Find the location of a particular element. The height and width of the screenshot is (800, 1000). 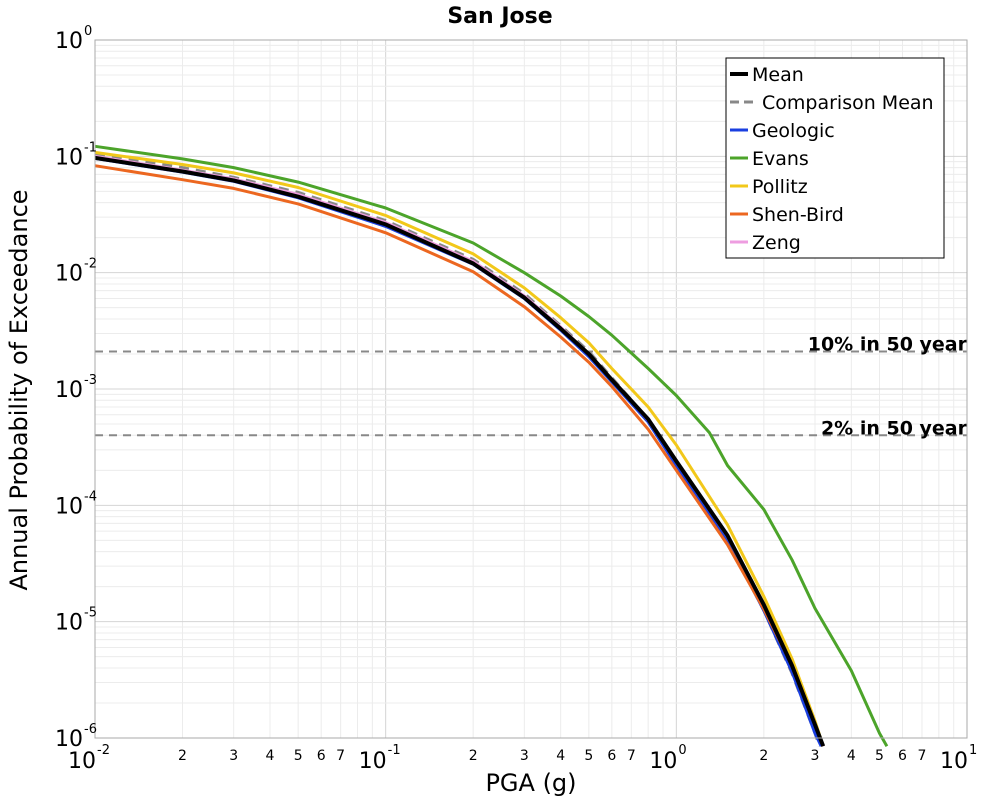

x-tick-exponent: 1 is located at coordinates (973, 750).